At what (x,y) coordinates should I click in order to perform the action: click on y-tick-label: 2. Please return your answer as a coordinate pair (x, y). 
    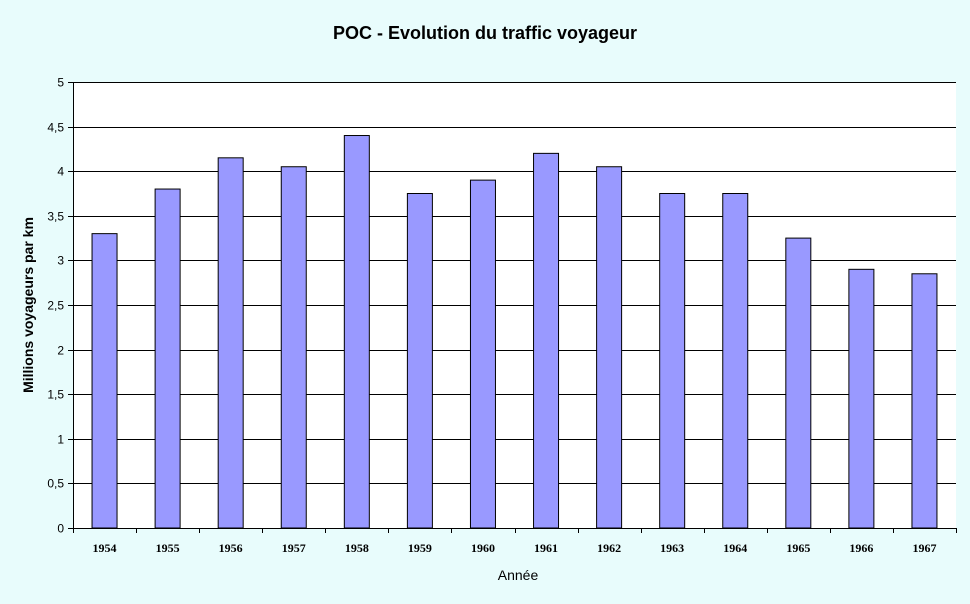
    Looking at the image, I should click on (60, 351).